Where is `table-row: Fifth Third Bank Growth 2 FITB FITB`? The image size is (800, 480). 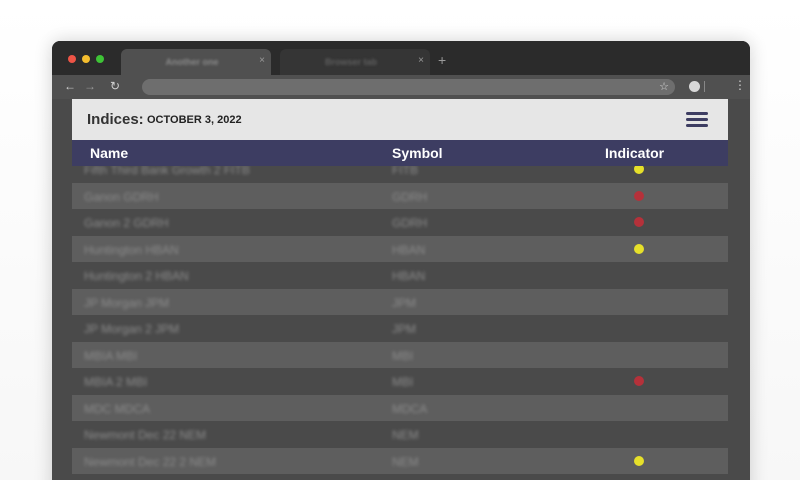
table-row: Fifth Third Bank Growth 2 FITB FITB is located at coordinates (400, 174).